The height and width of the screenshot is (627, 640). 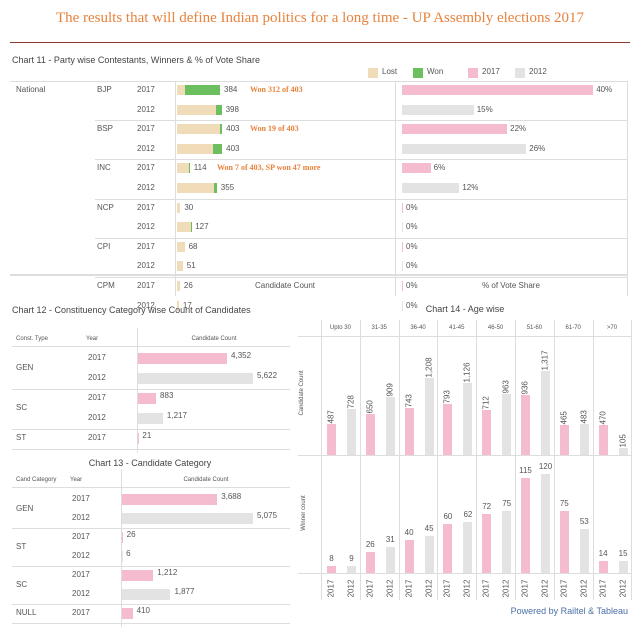 I want to click on party-label: BSP, so click(x=105, y=129).